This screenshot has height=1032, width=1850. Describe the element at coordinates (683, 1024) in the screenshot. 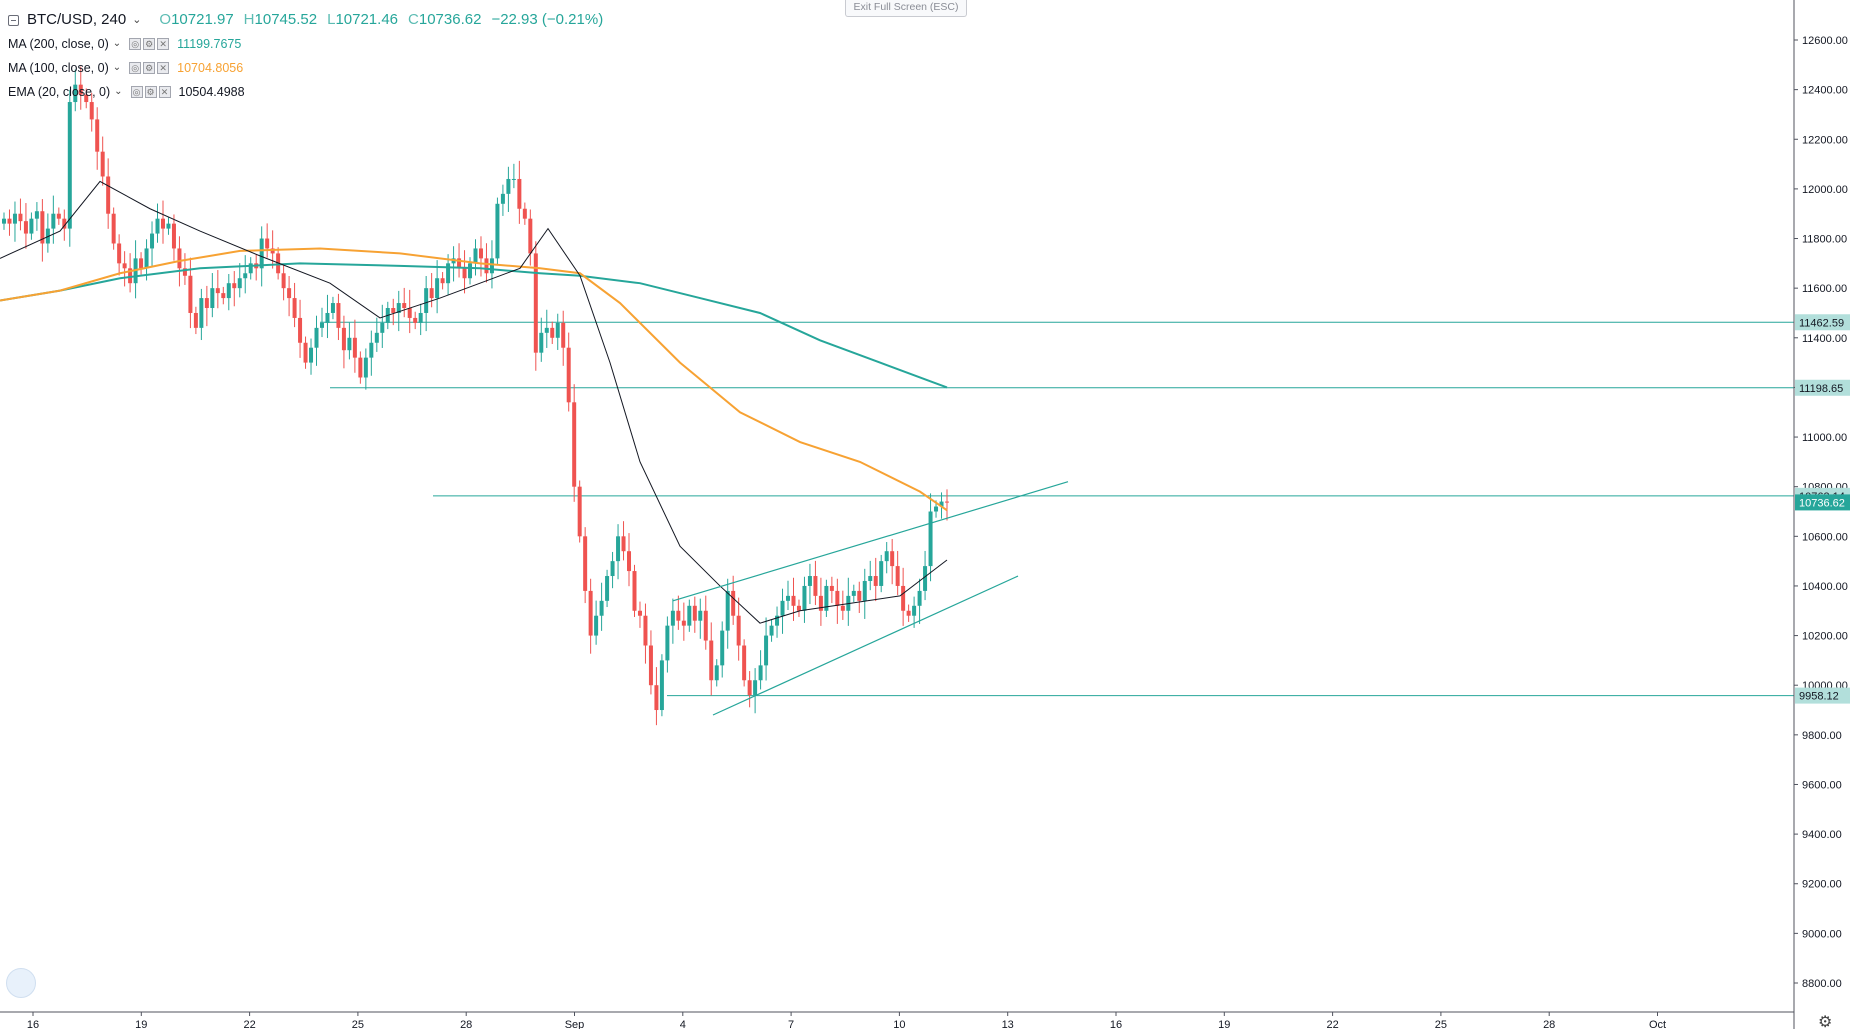

I see `time-tick-label: 4` at that location.